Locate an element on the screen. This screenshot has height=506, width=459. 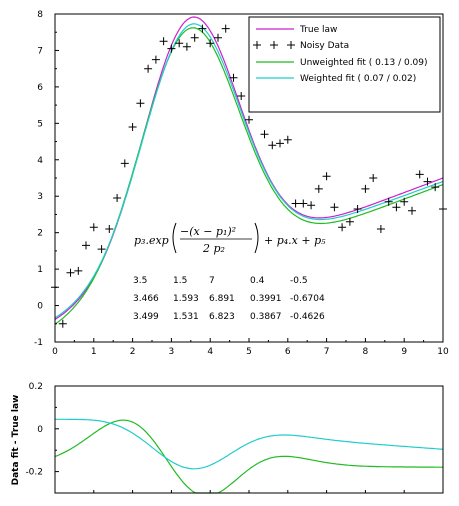
param-value: 1.593 is located at coordinates (186, 299).